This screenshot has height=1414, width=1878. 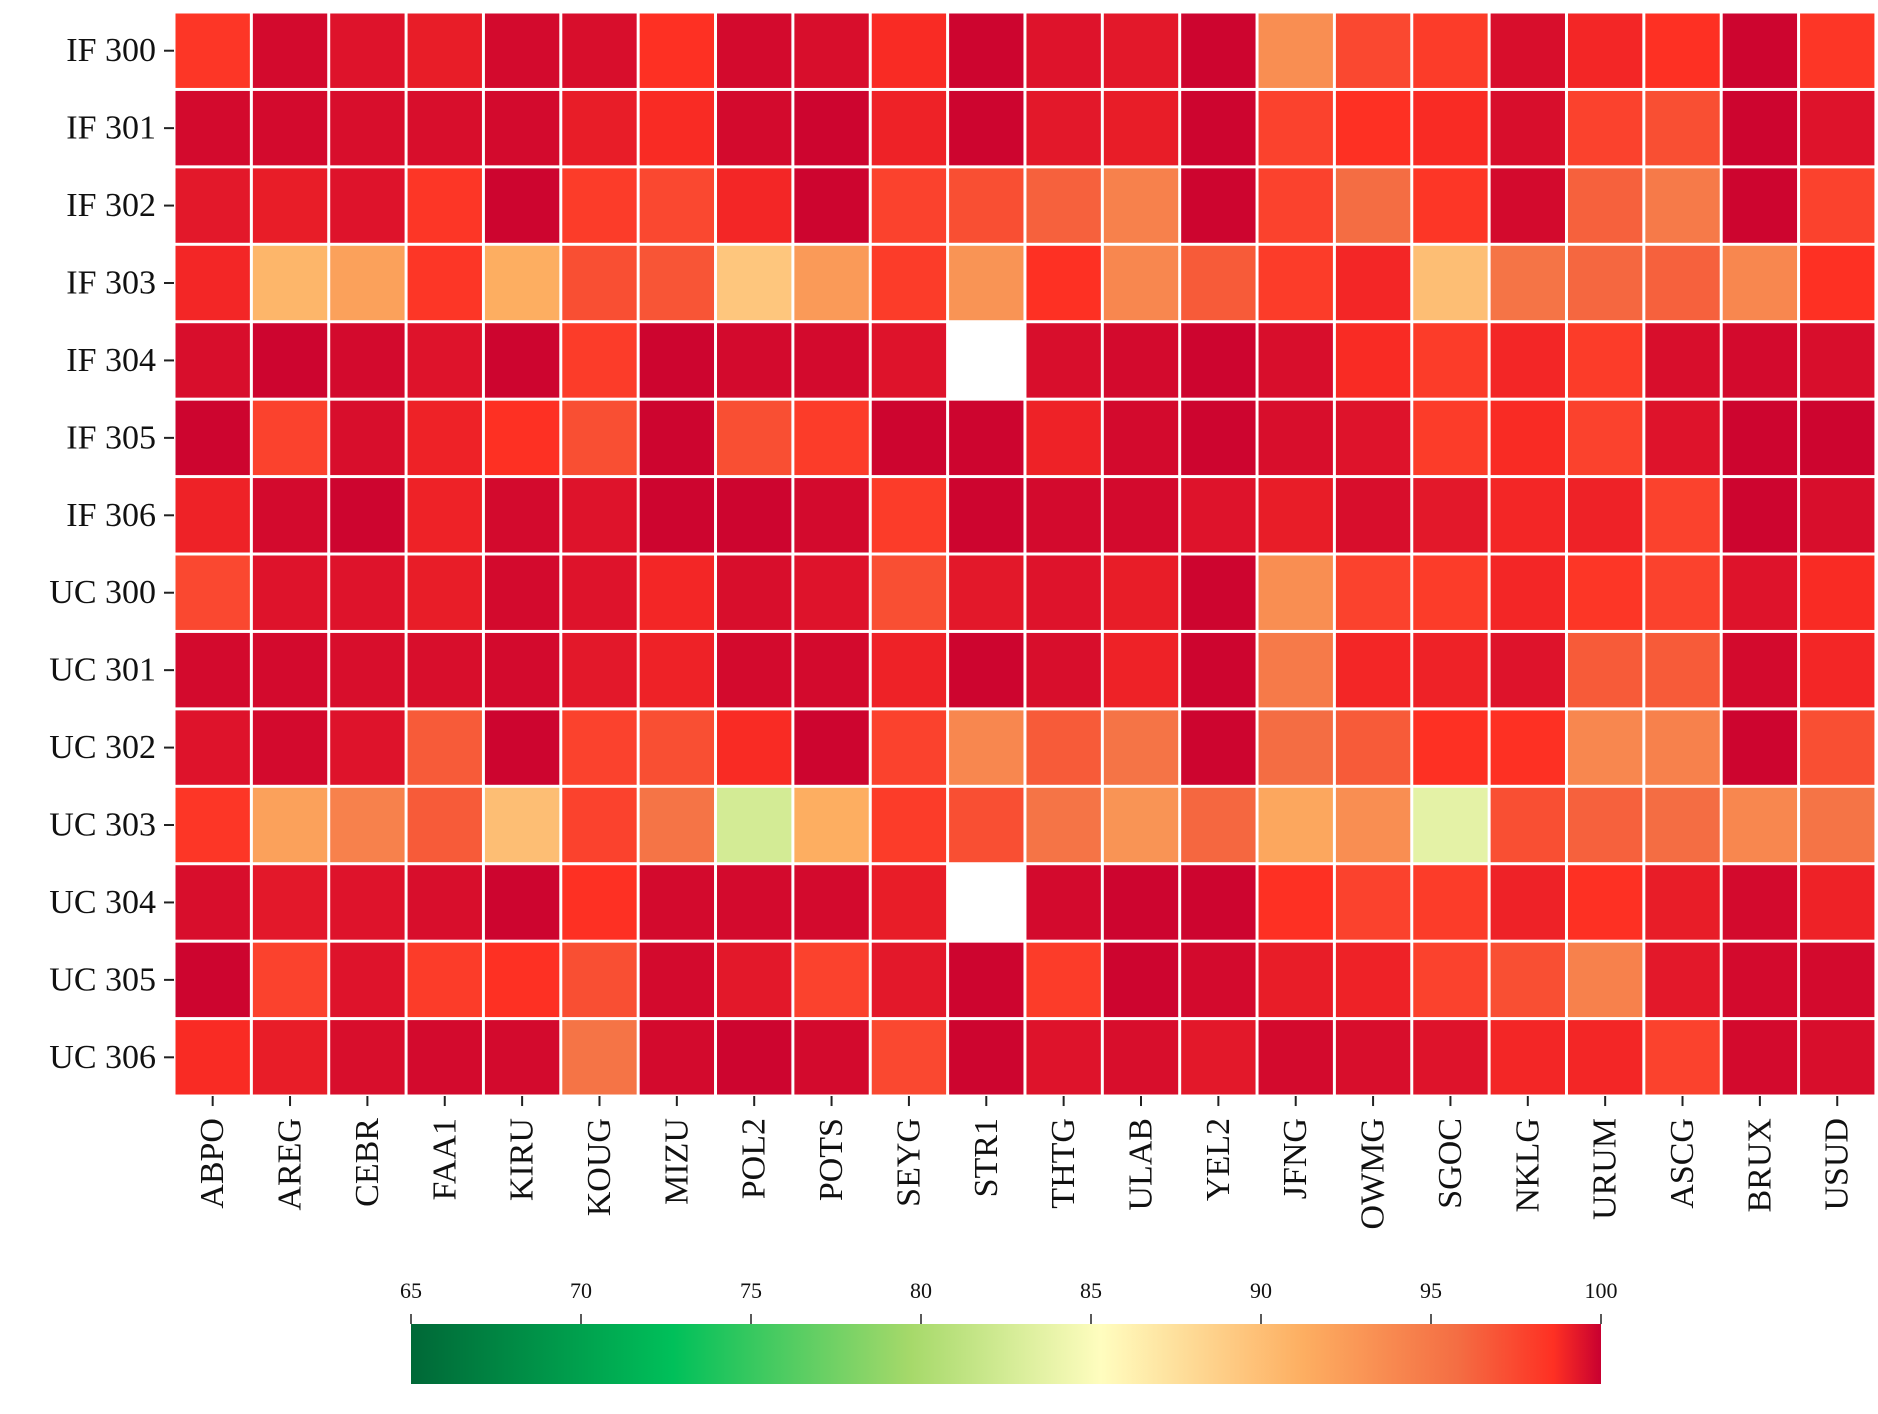 What do you see at coordinates (111, 360) in the screenshot?
I see `row-label: IF 304` at bounding box center [111, 360].